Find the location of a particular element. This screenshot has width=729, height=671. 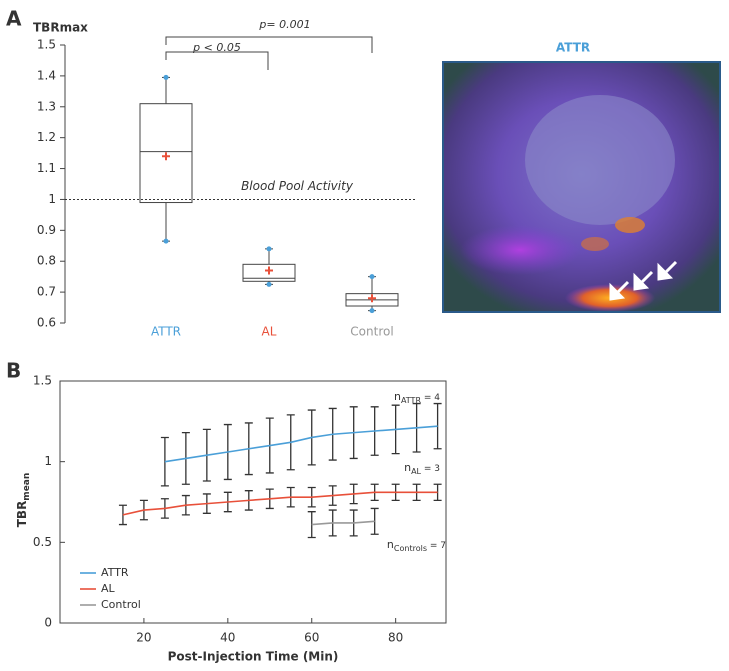

category-label: AL is located at coordinates (269, 332).